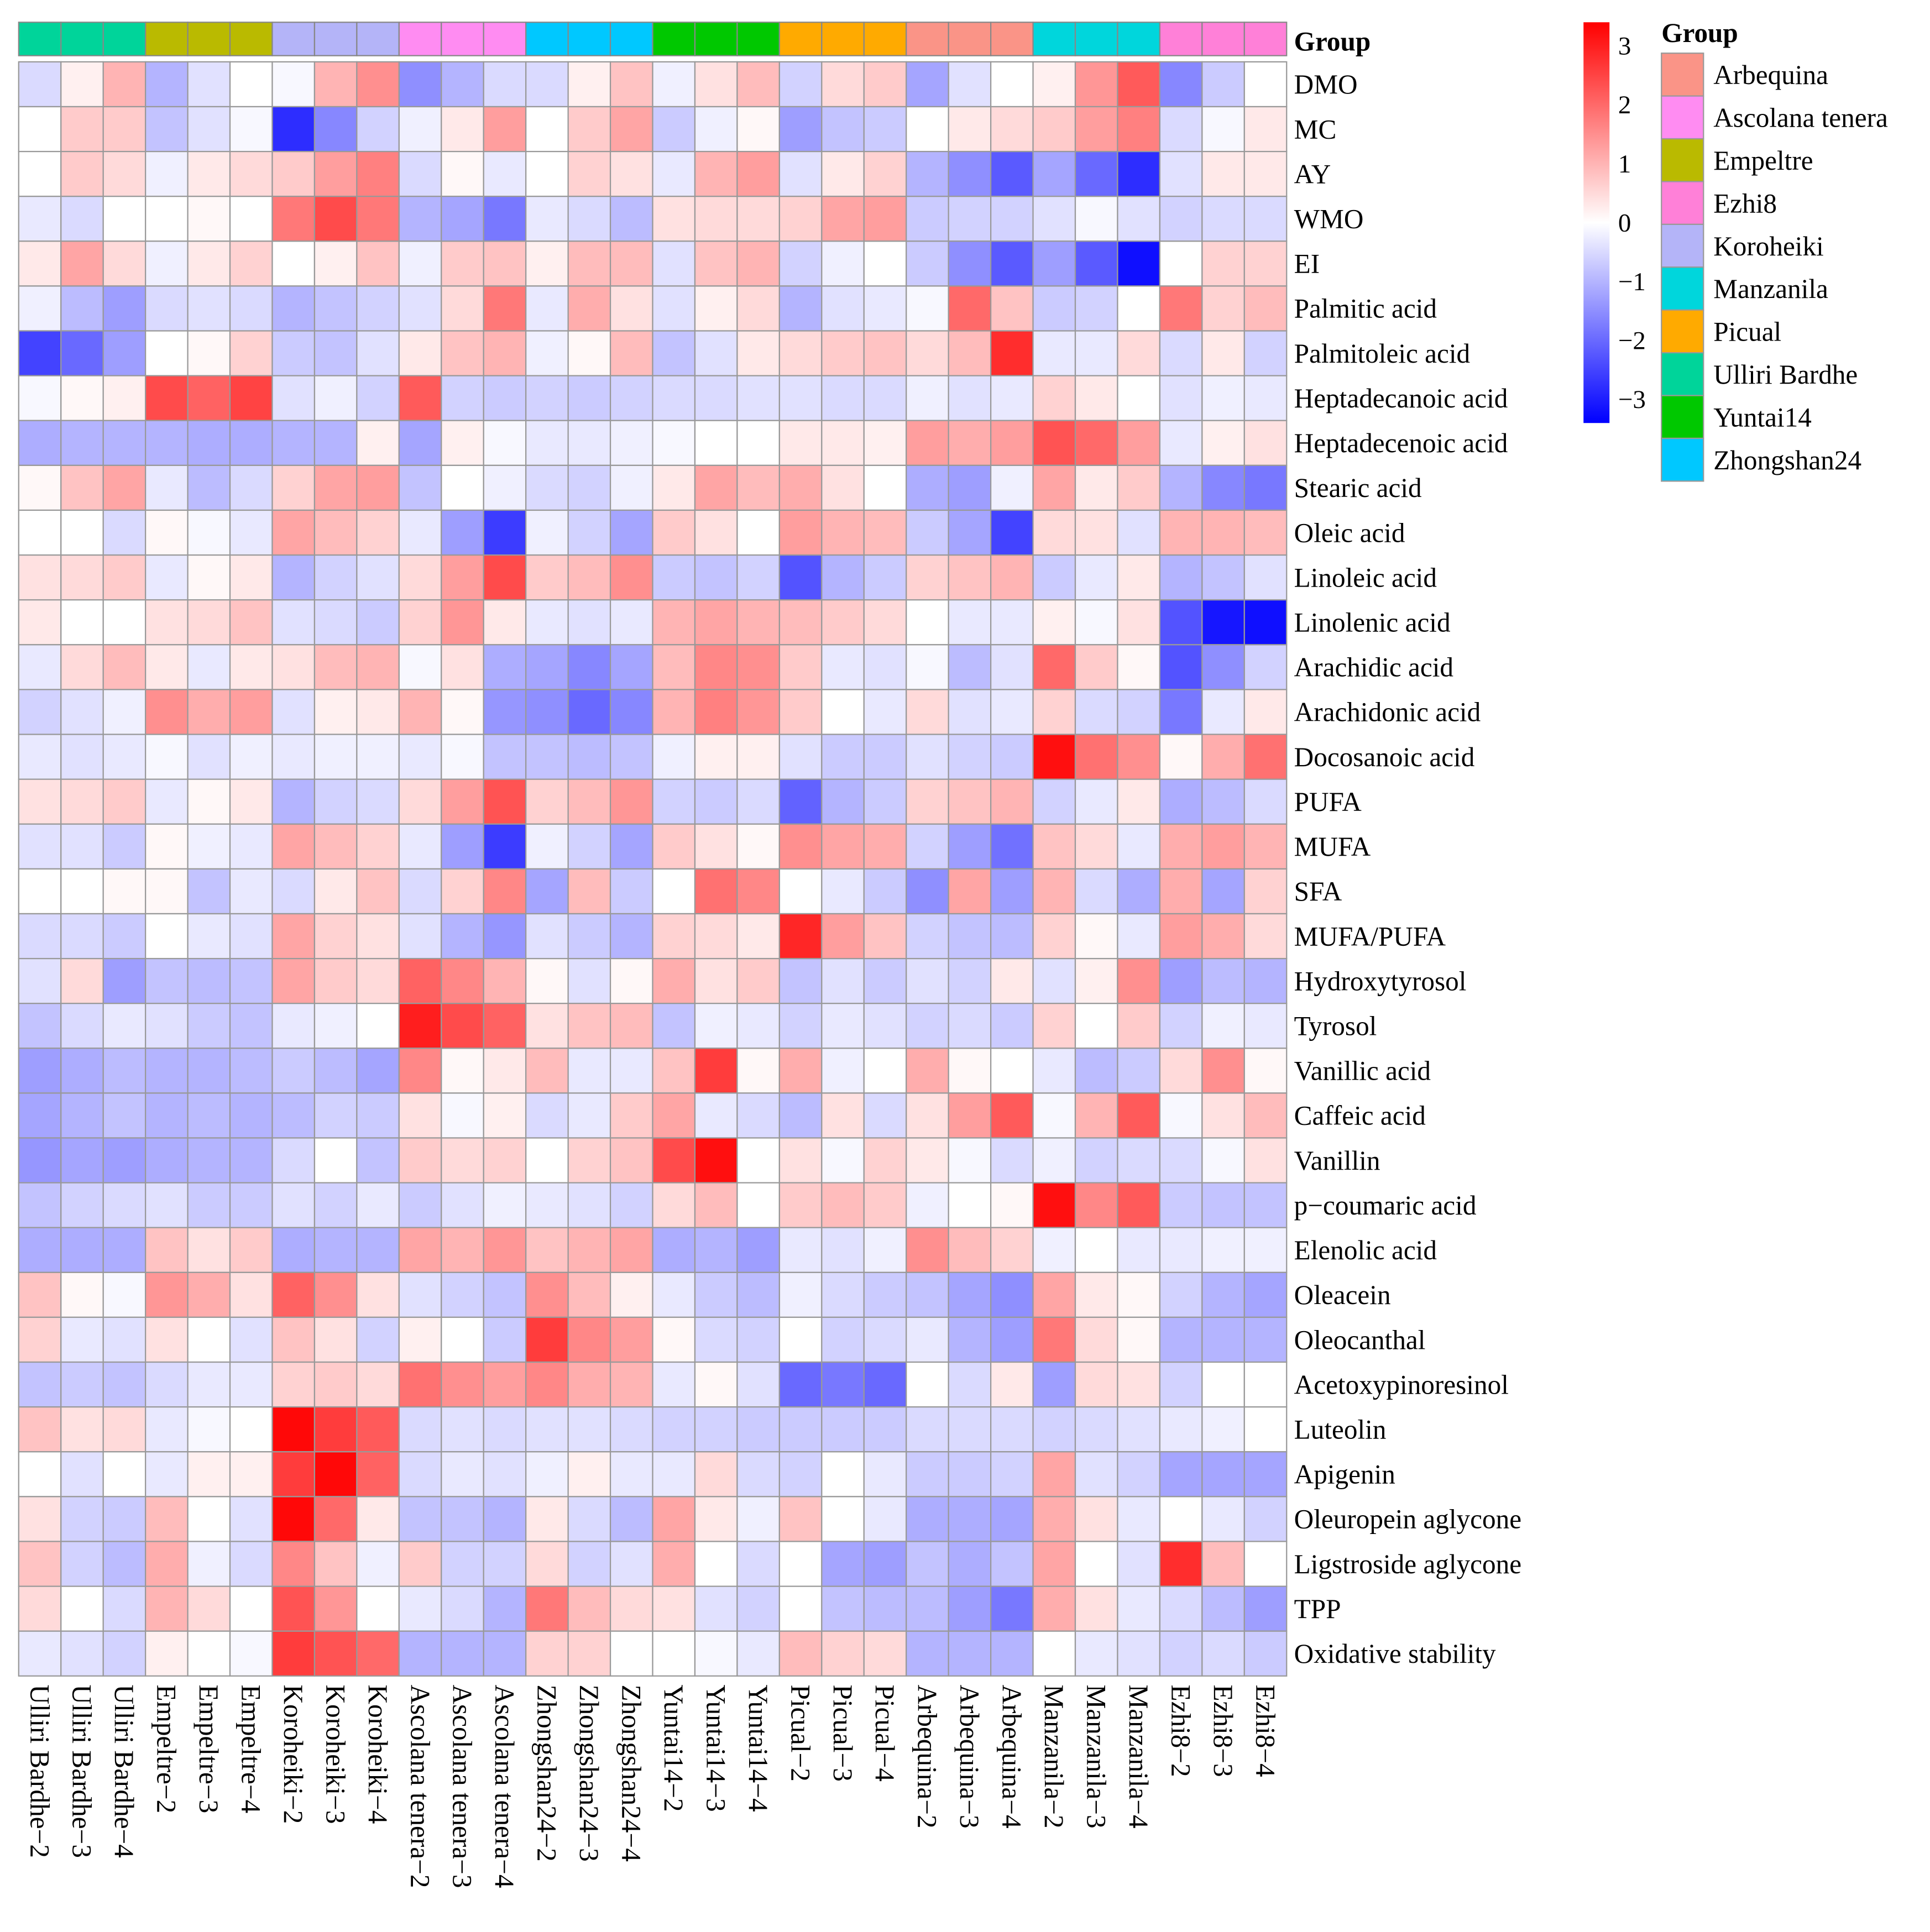  What do you see at coordinates (1682, 374) in the screenshot?
I see `group-legend-swatch` at bounding box center [1682, 374].